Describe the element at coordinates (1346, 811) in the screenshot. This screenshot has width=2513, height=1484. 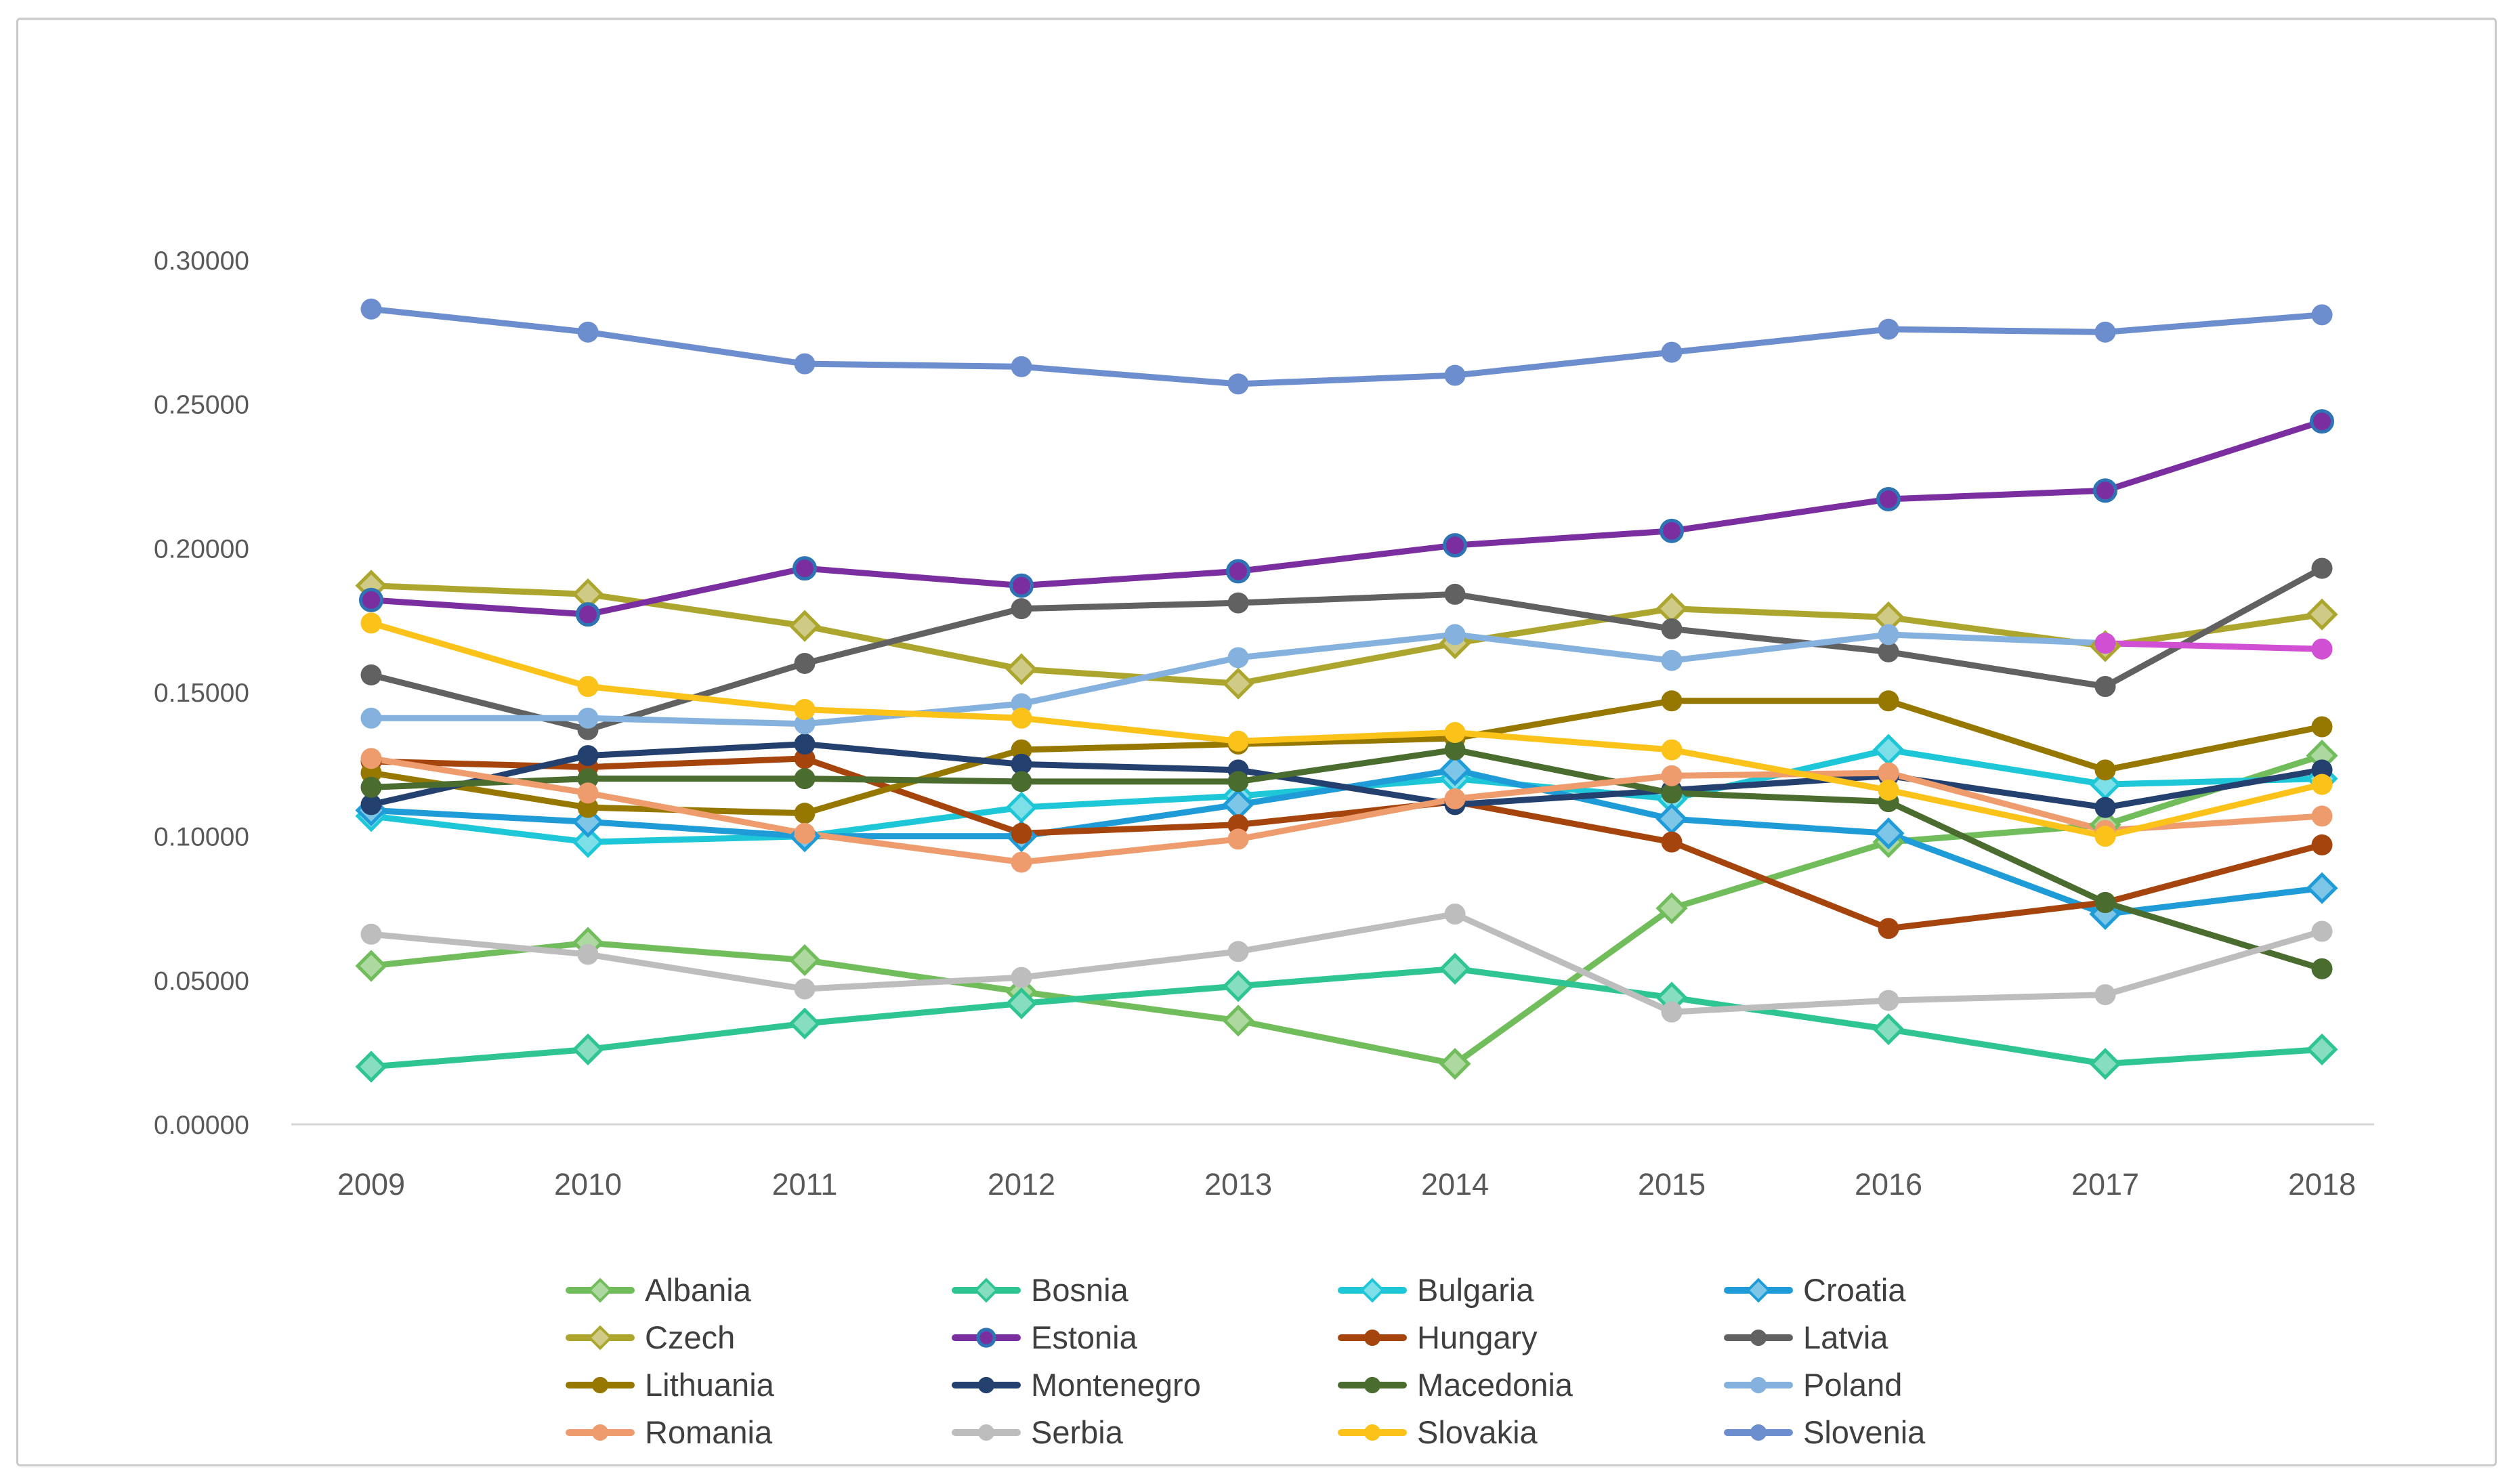
I see `series-line-Romania` at that location.